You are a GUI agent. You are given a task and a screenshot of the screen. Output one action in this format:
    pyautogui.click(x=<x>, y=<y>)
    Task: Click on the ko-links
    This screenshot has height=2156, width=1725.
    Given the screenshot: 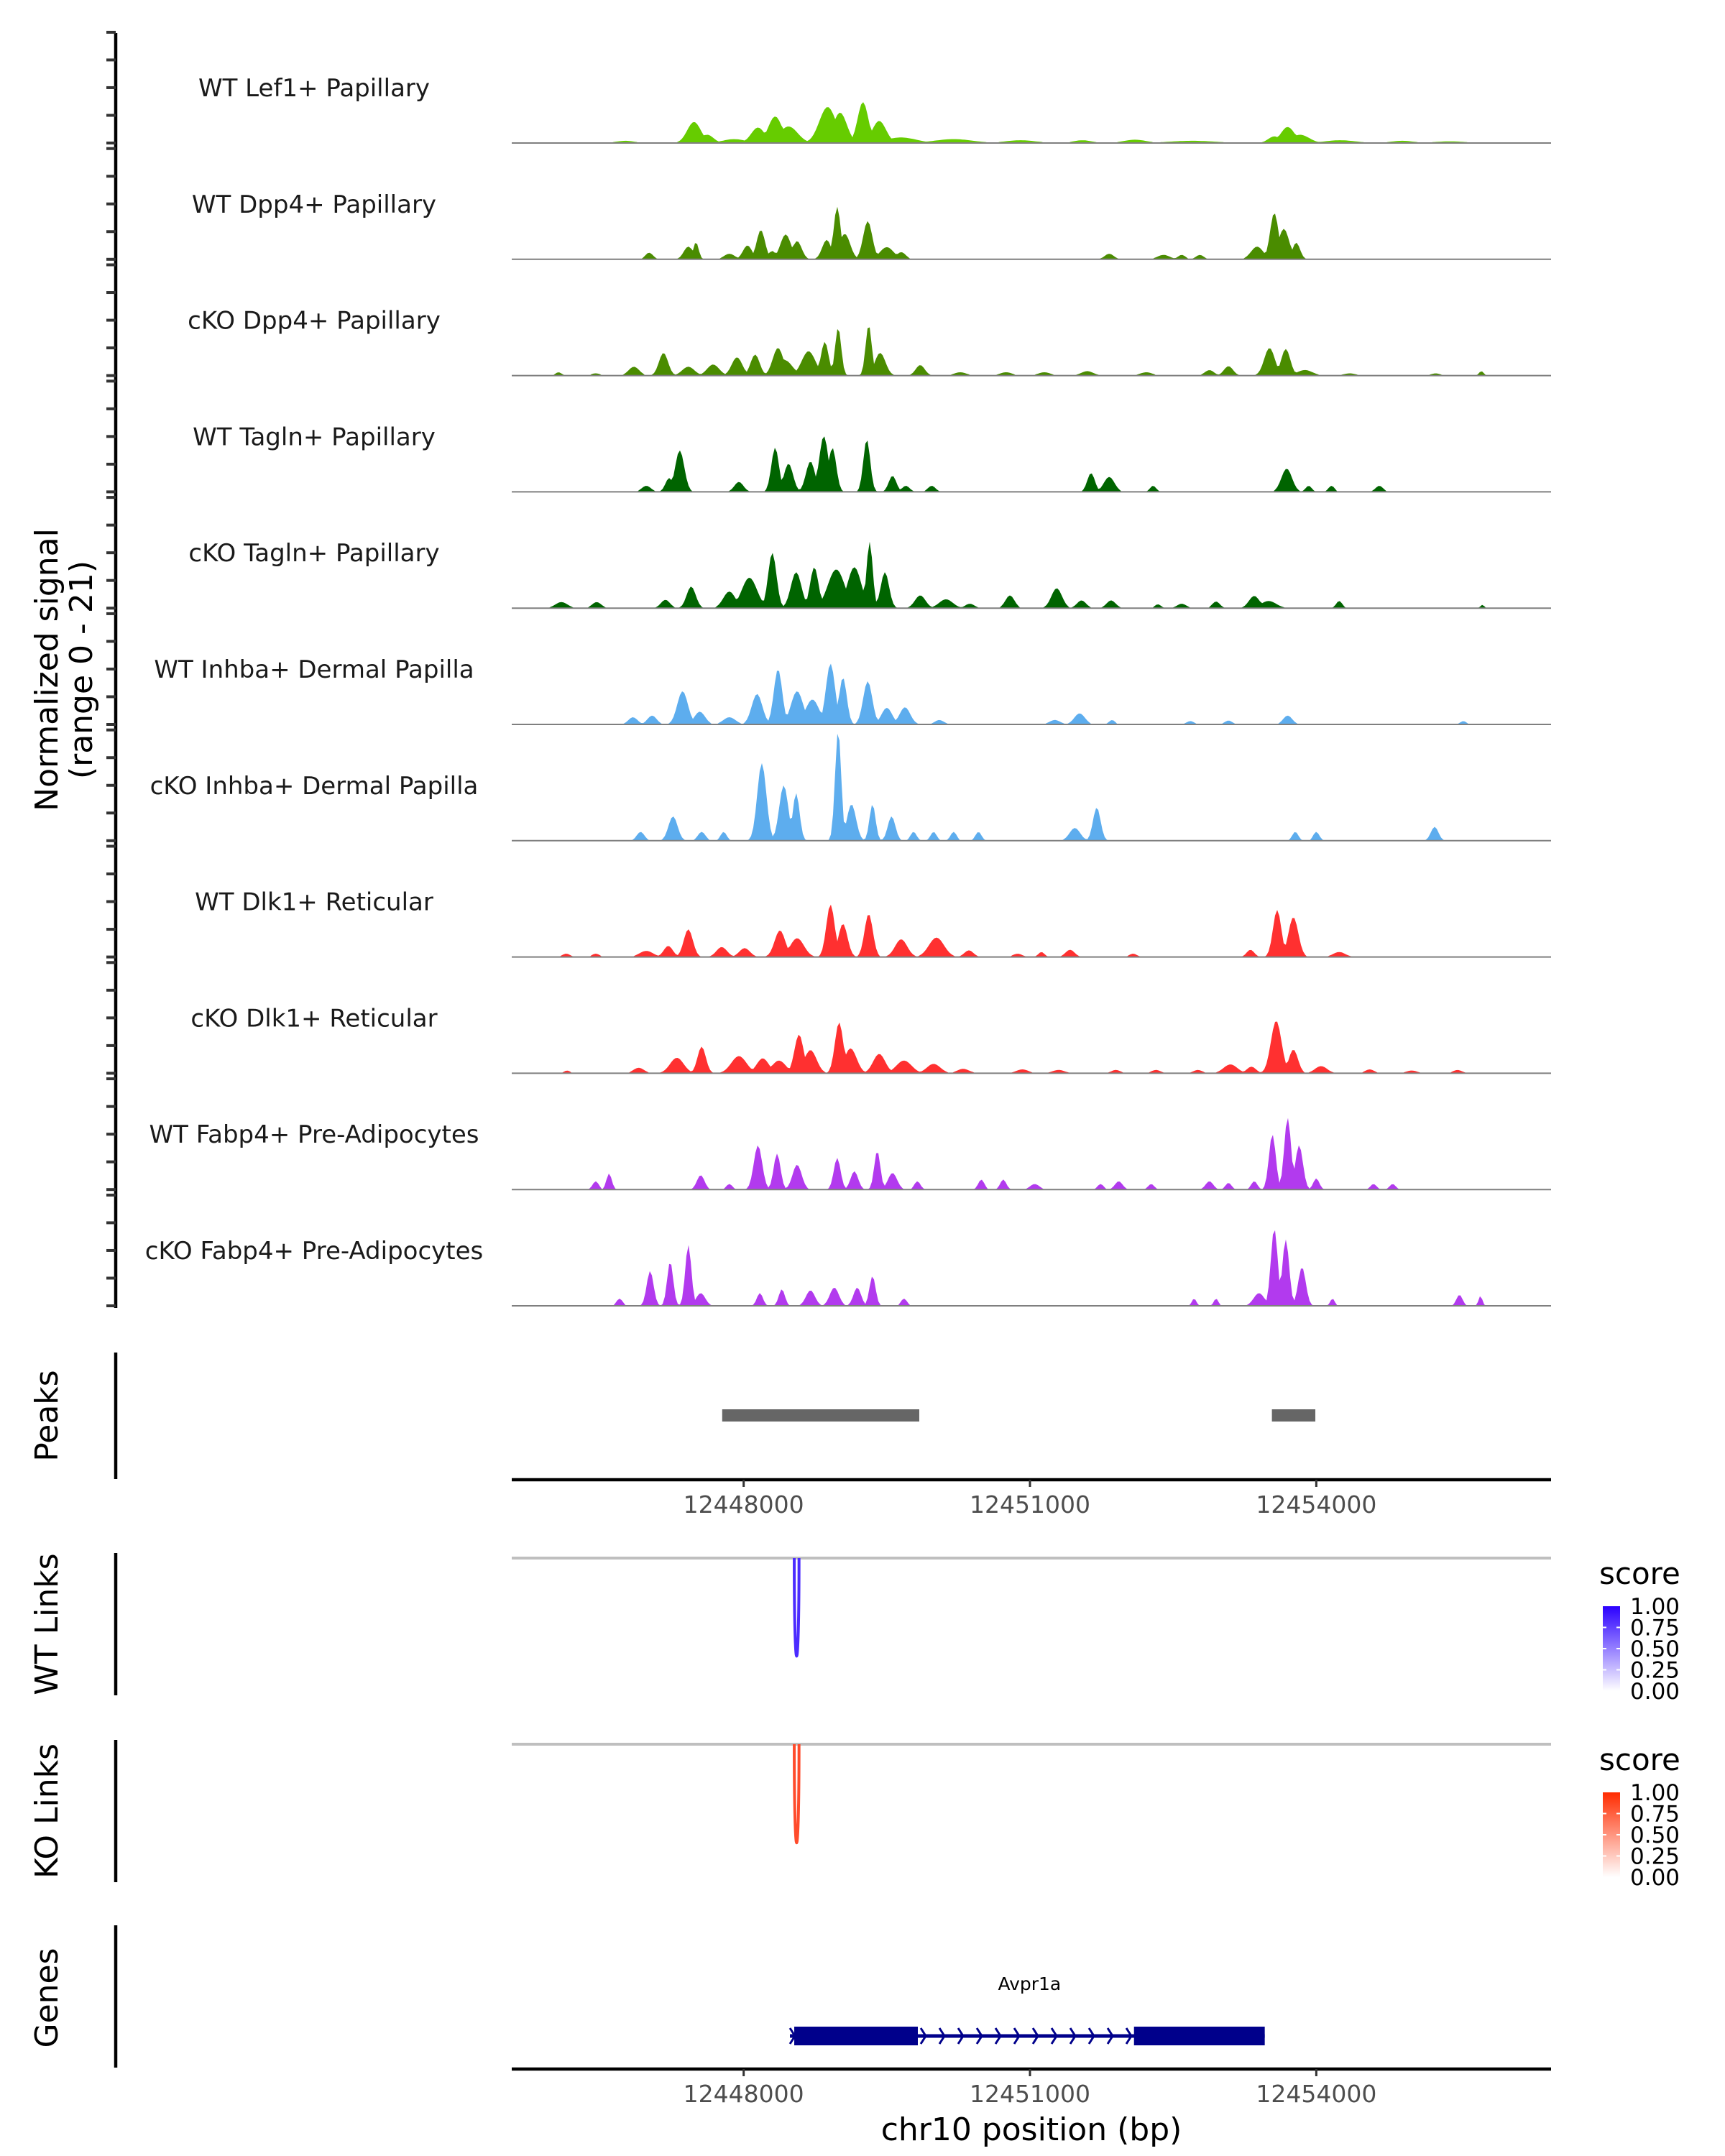 What is the action you would take?
    pyautogui.click(x=797, y=1794)
    